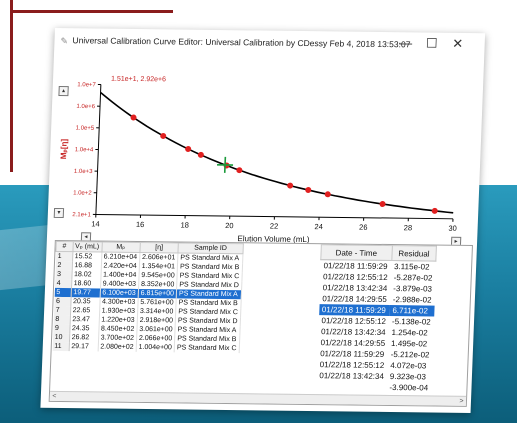 This screenshot has width=517, height=423. I want to click on table-cell: 3.700e+02, so click(117, 338).